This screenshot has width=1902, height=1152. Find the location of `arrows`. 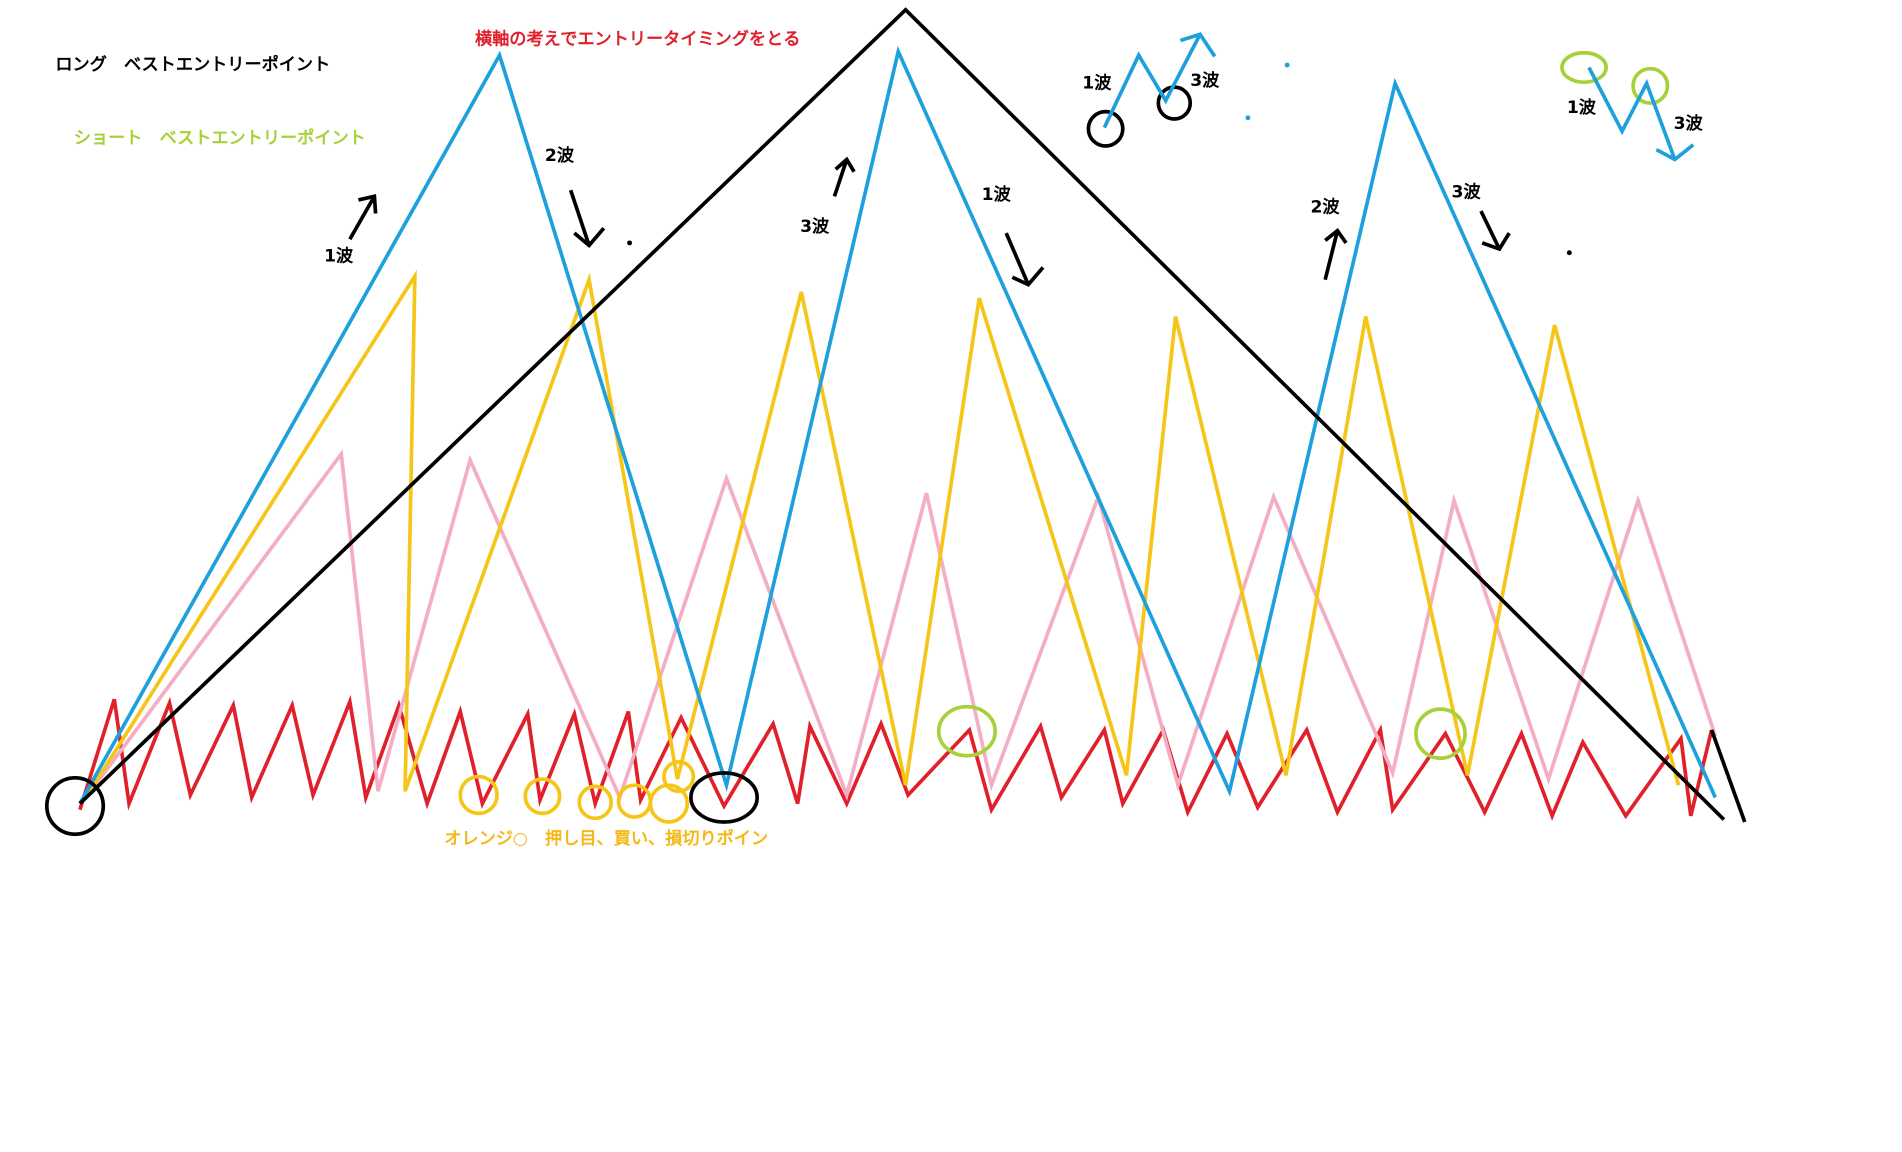

arrows is located at coordinates (929, 221).